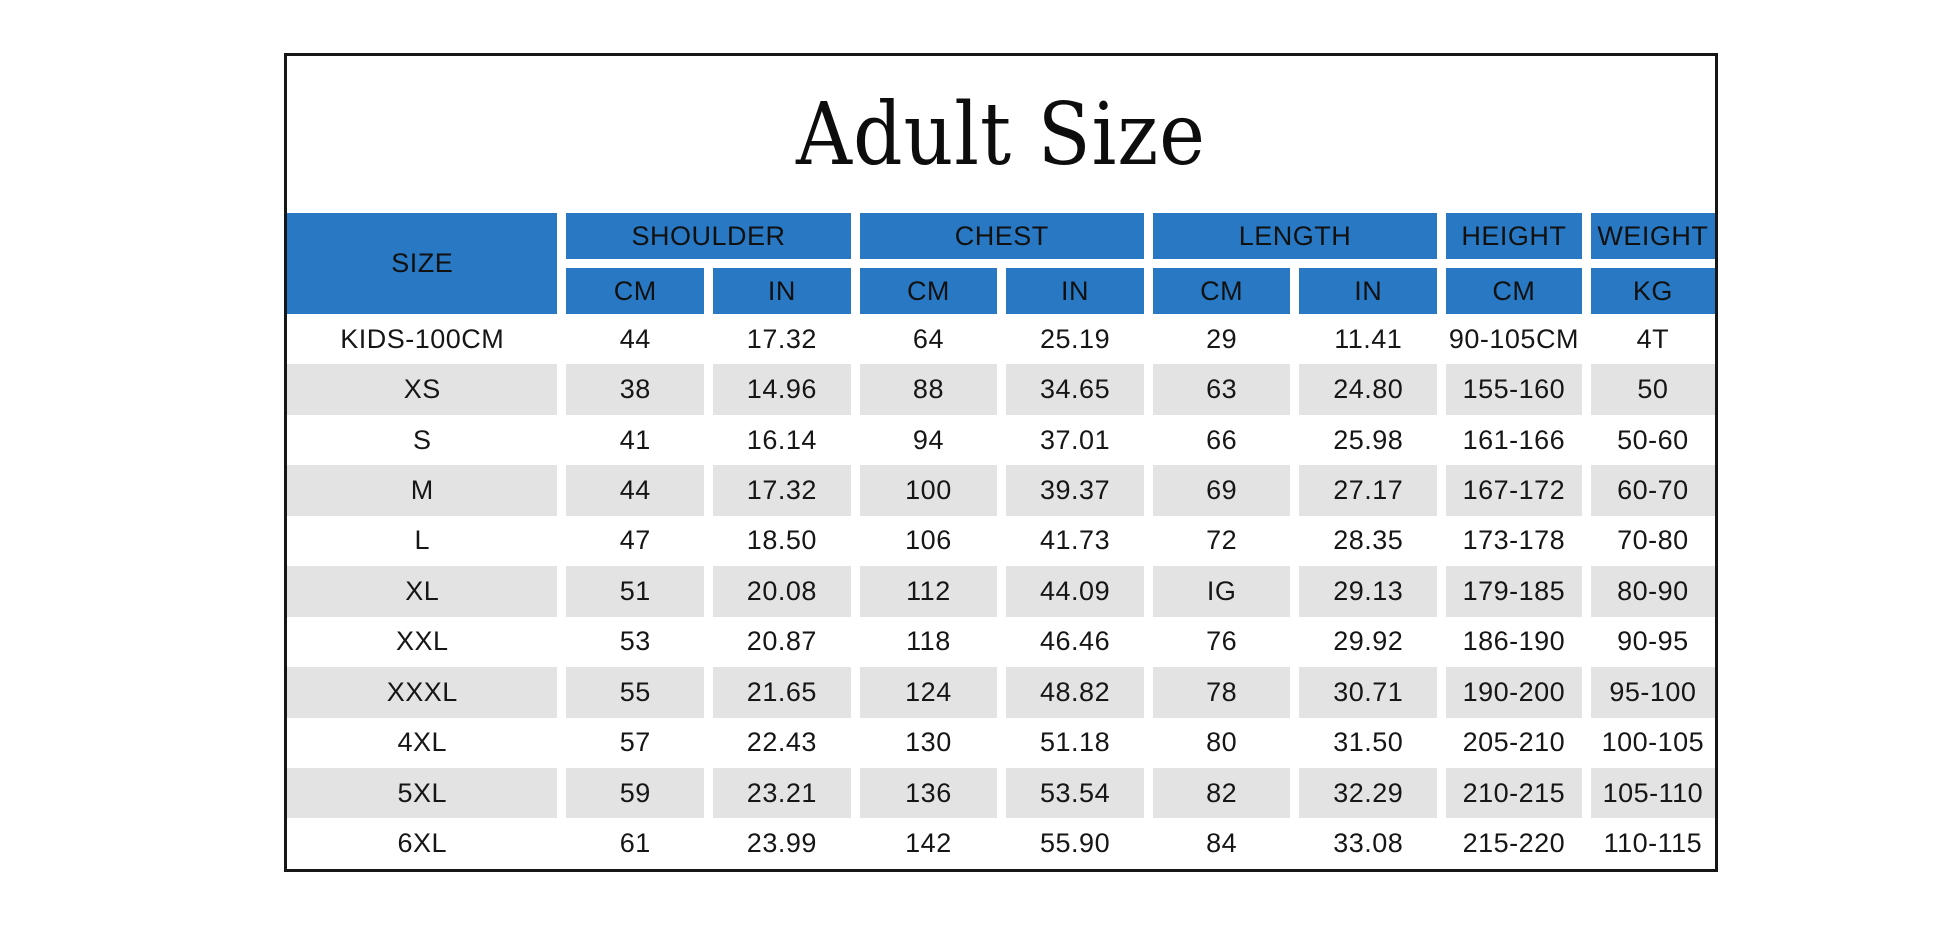 Image resolution: width=1946 pixels, height=927 pixels. What do you see at coordinates (928, 591) in the screenshot?
I see `value-cell: 112` at bounding box center [928, 591].